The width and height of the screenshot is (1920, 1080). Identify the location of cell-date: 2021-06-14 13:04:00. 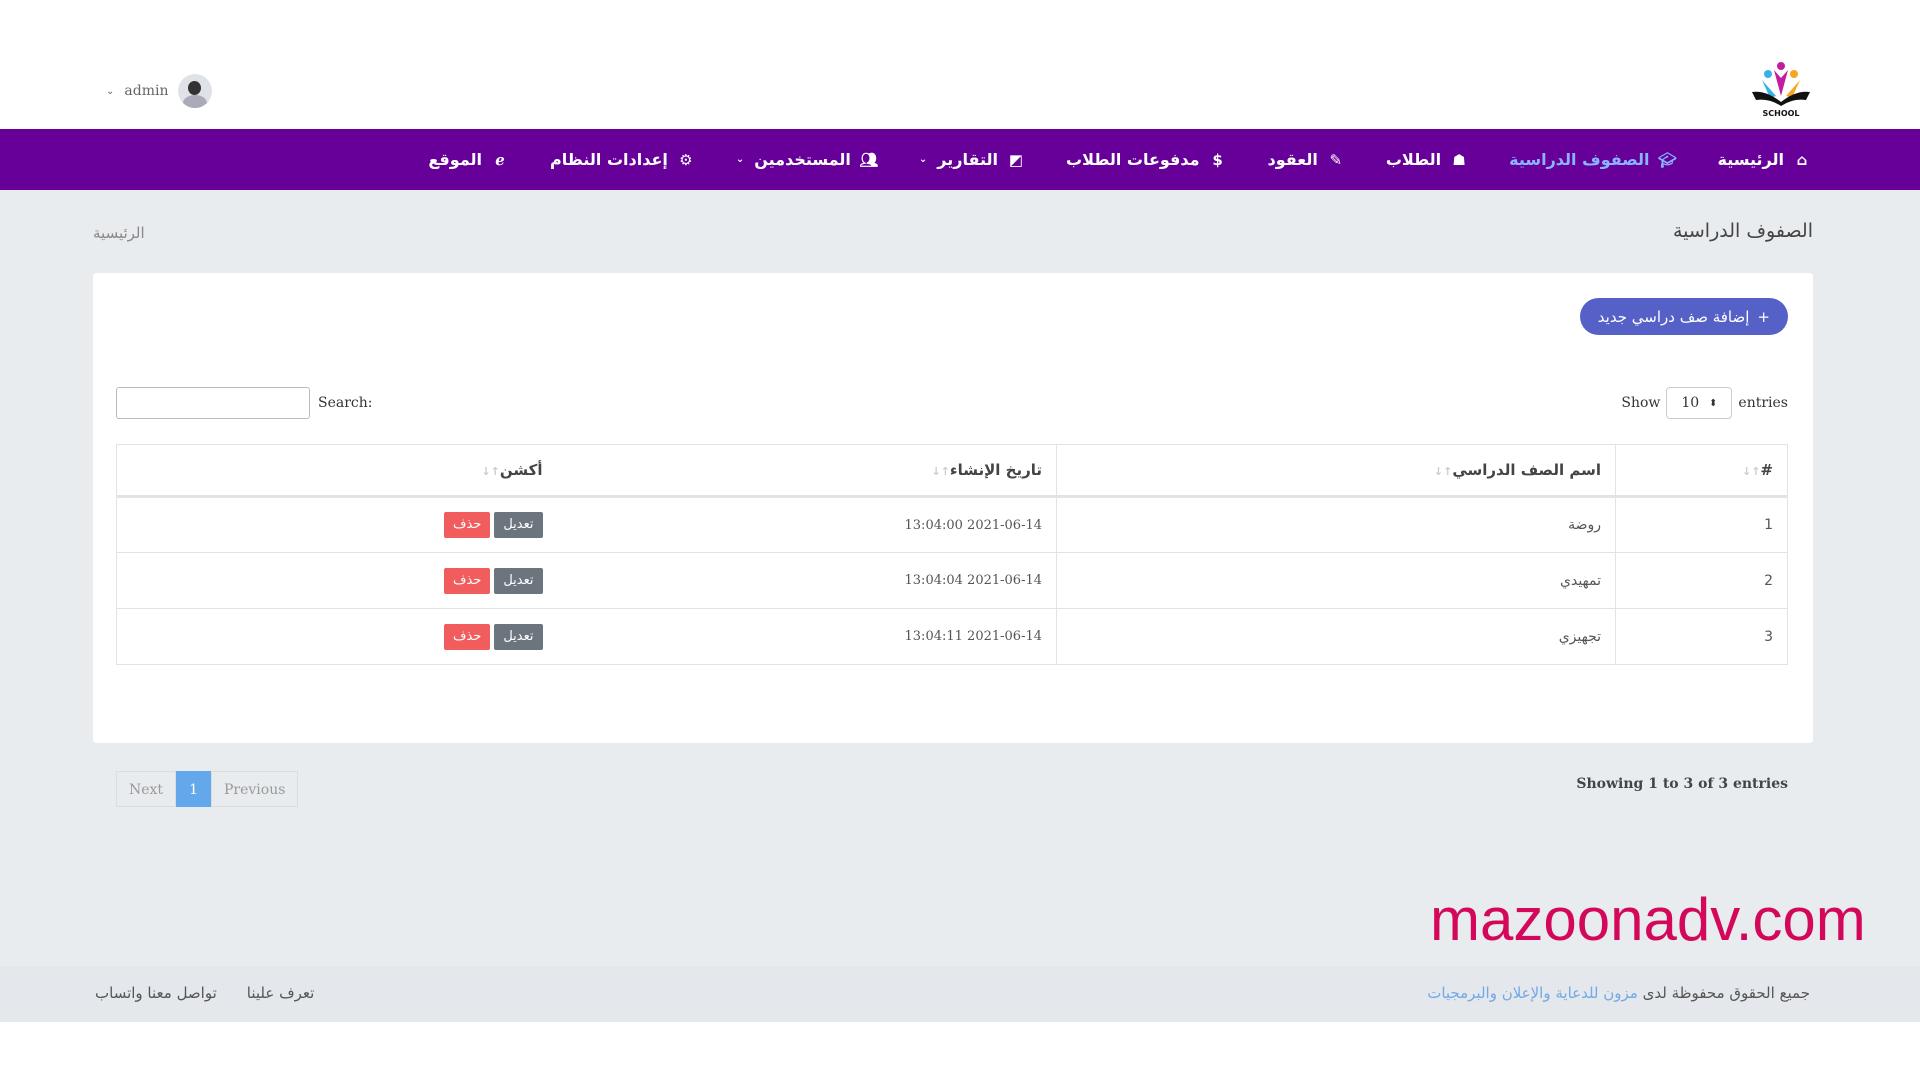
(806, 524).